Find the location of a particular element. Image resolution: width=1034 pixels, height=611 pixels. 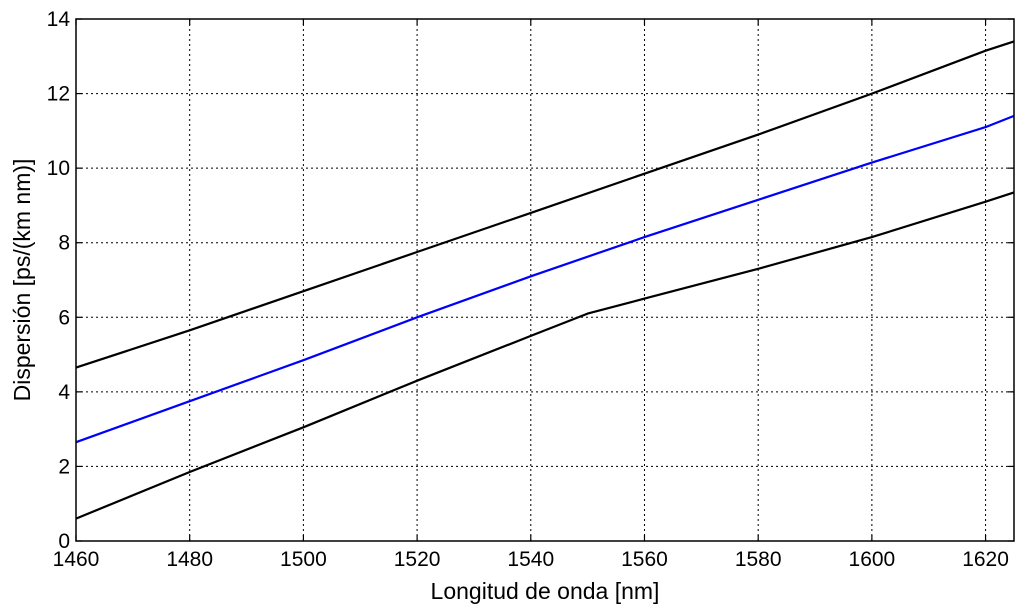

y-tick-label: 2 is located at coordinates (64, 466).